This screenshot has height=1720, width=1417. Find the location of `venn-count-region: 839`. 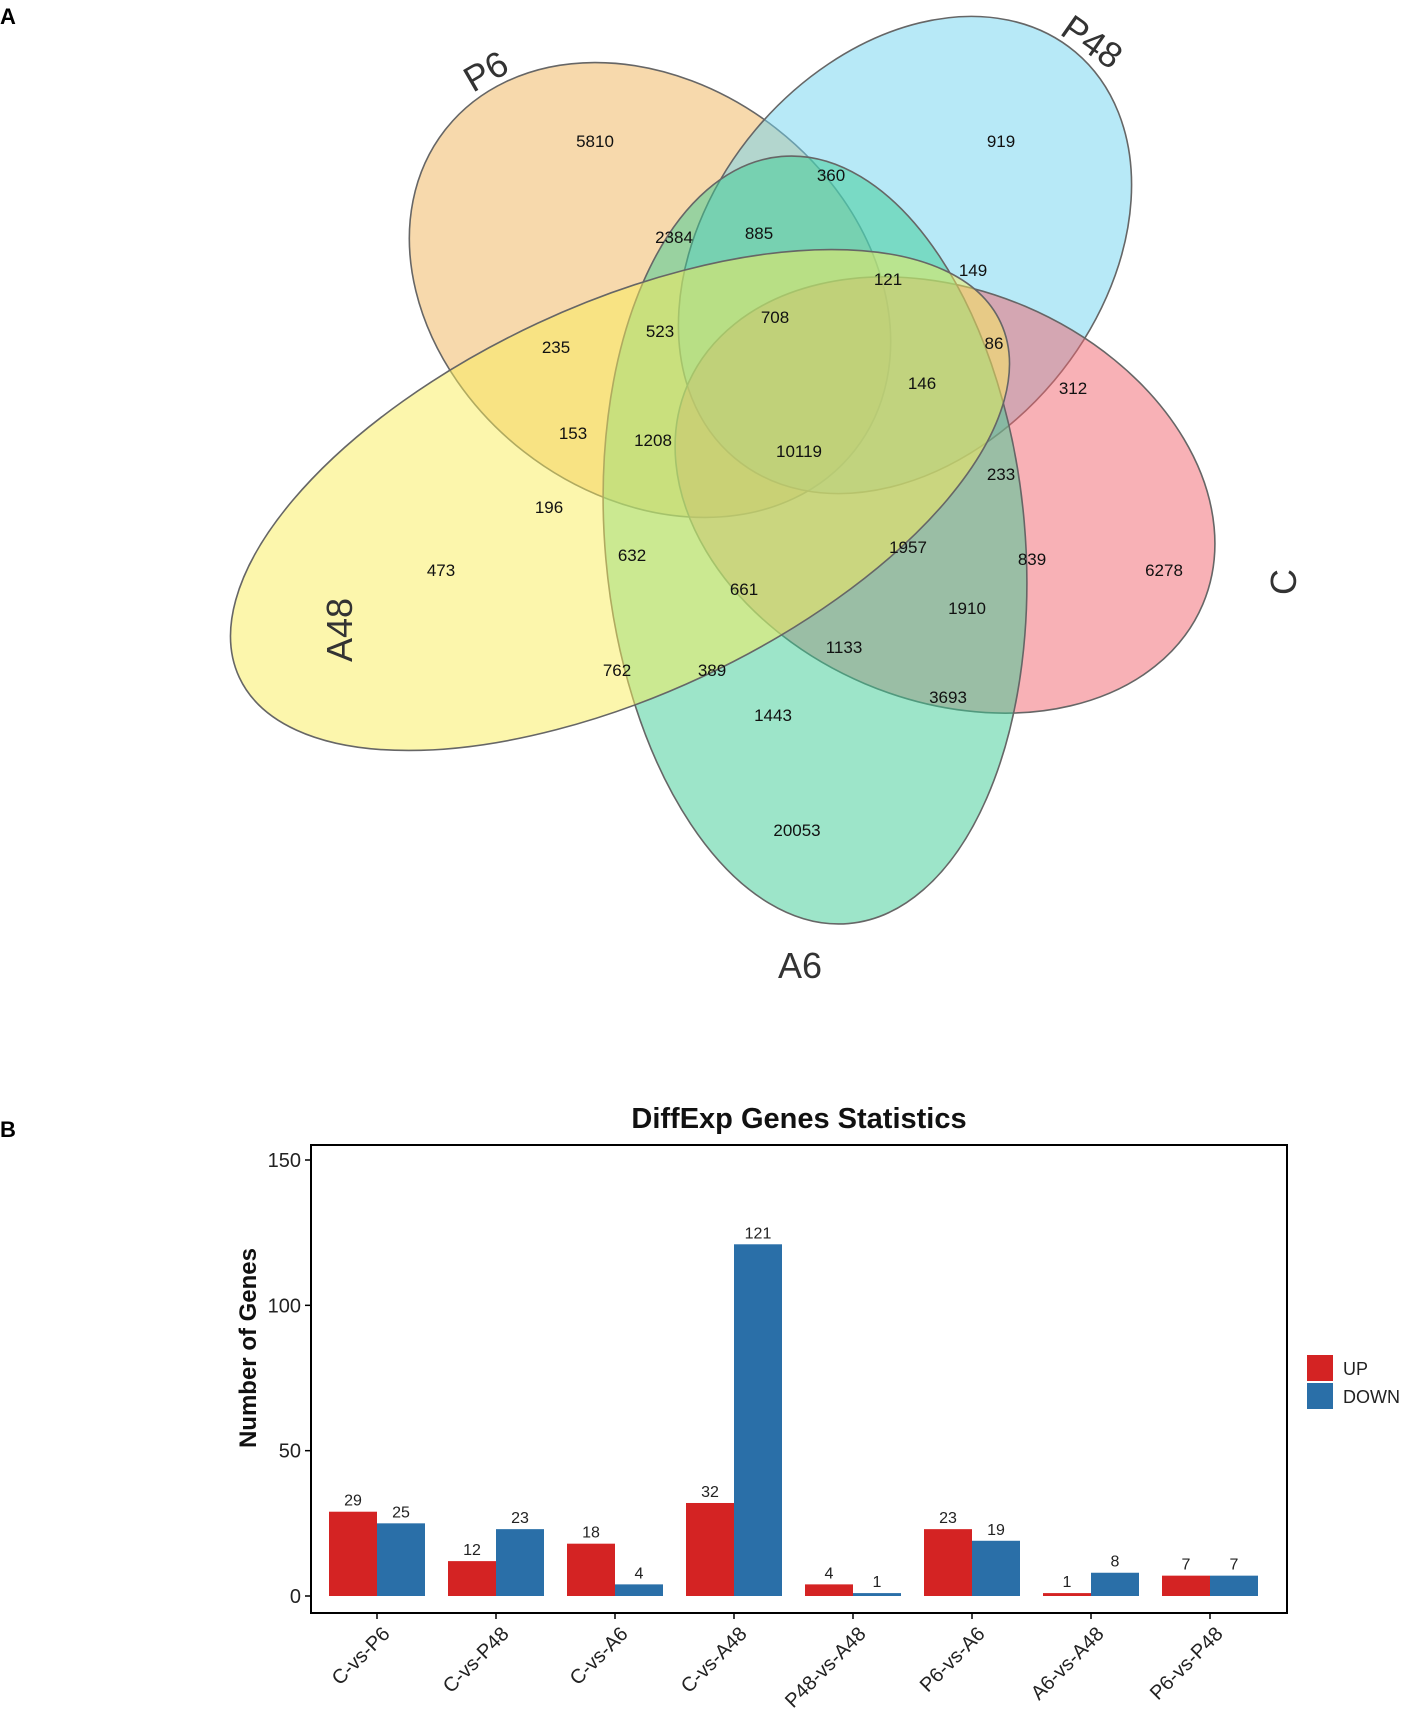

venn-count-region: 839 is located at coordinates (1032, 559).